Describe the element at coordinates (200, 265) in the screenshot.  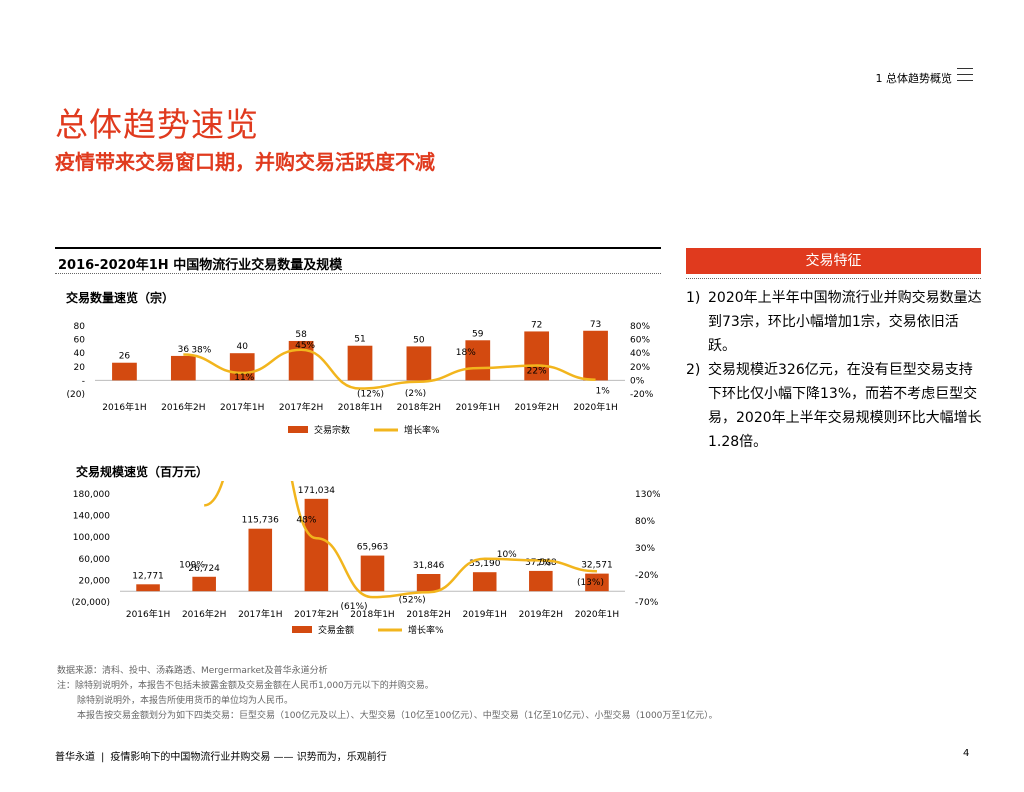
I see `chart-section-title: 2016-2020年1H 中国物流行业交易数量及规模` at that location.